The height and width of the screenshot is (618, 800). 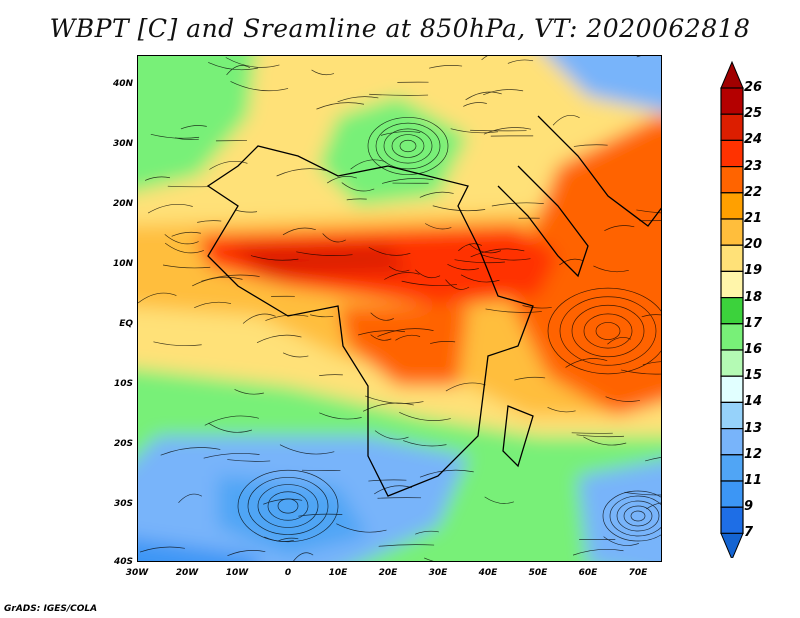 What do you see at coordinates (753, 114) in the screenshot?
I see `colorbar-label: 25` at bounding box center [753, 114].